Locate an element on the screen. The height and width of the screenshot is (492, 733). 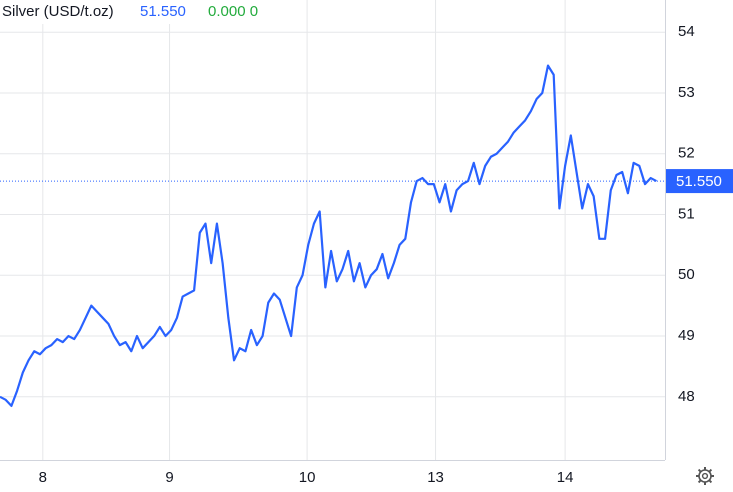
gear-teeth is located at coordinates (705, 476).